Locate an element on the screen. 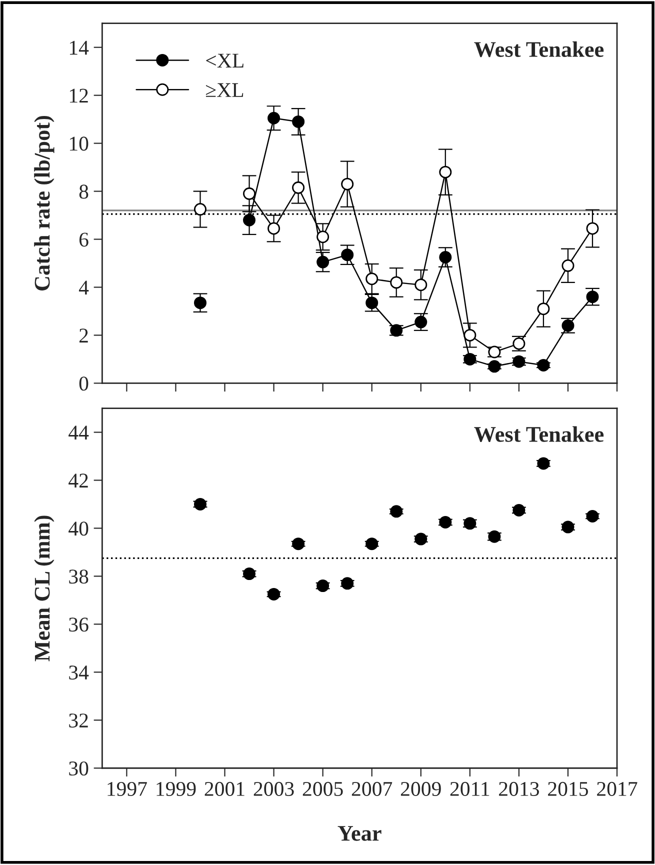 Image resolution: width=655 pixels, height=865 pixels. y-tick-label: 14 is located at coordinates (79, 47).